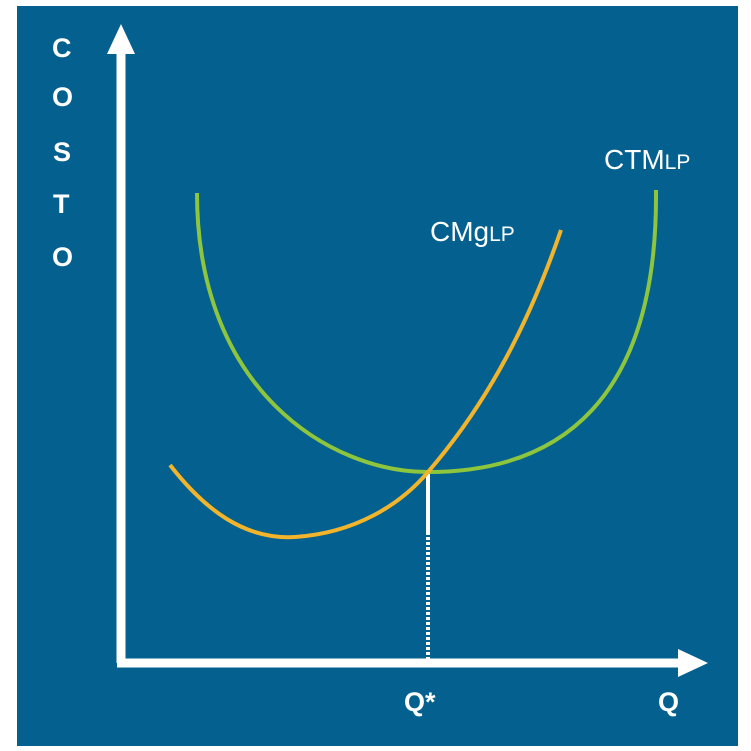  I want to click on x-axis-label: Q, so click(668, 702).